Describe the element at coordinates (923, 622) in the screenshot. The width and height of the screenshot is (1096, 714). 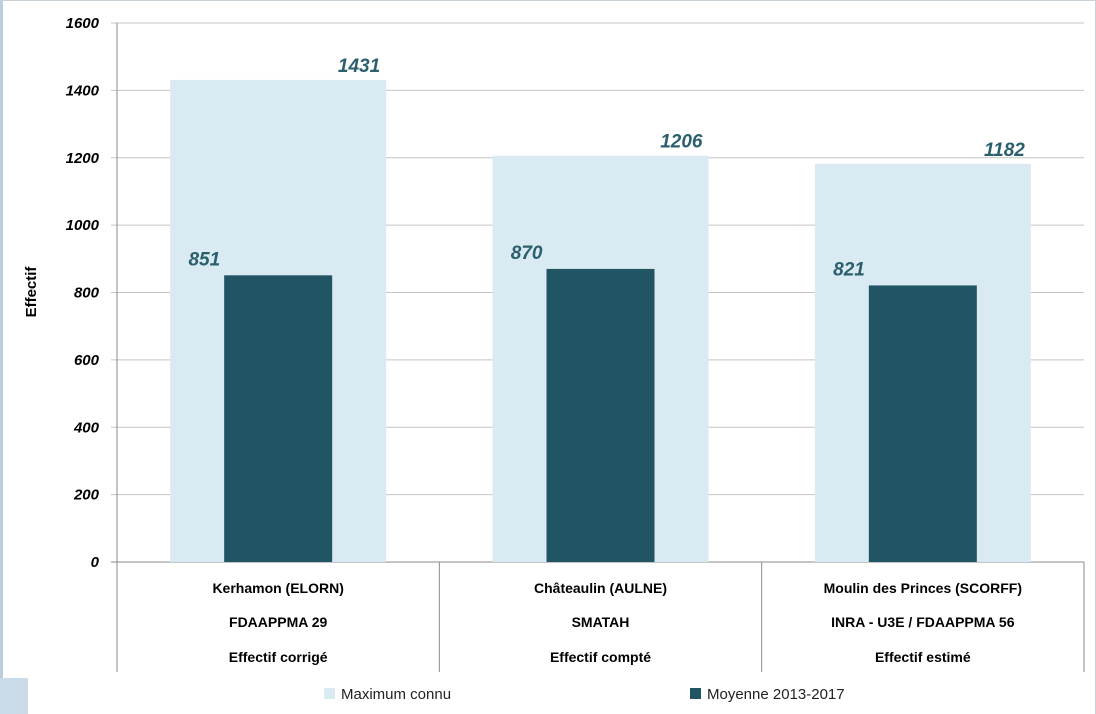
I see `category-label-line: INRA - U3E / FDAAPPMA 56` at that location.